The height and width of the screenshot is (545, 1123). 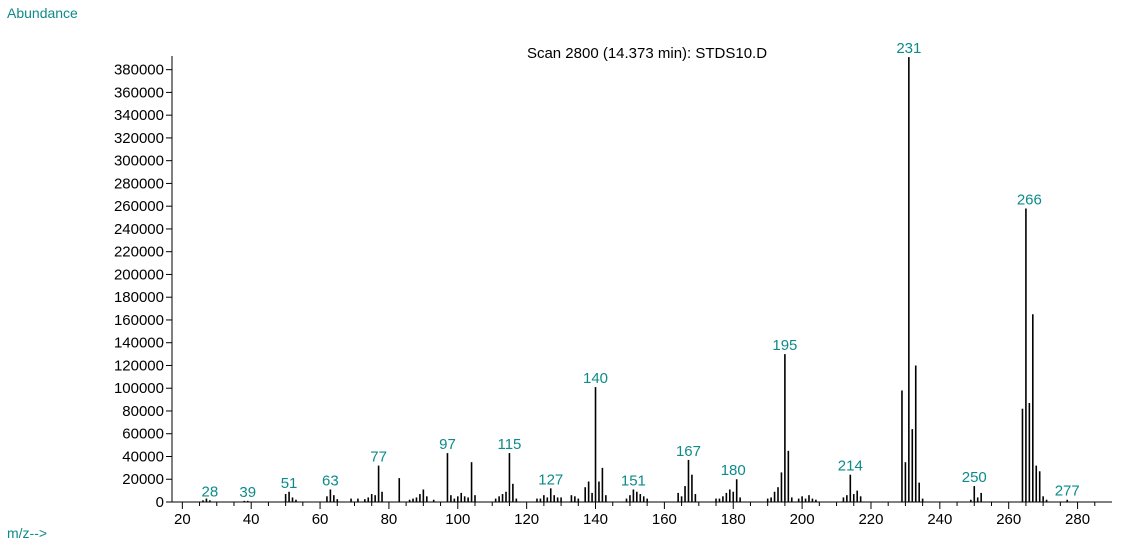 I want to click on y-tick-label: 240000, so click(x=139, y=229).